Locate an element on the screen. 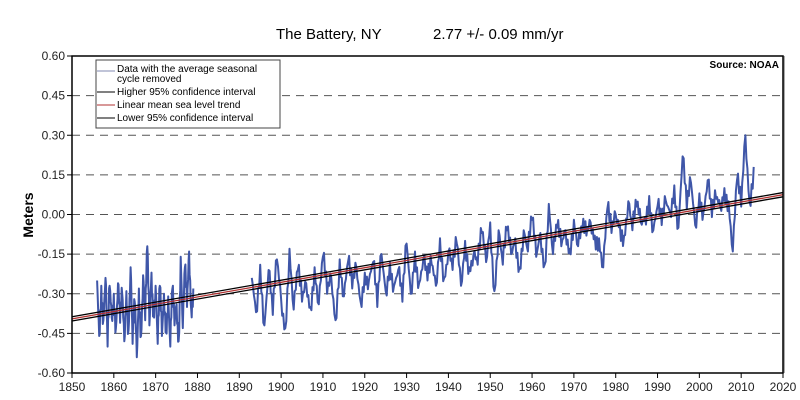  x-tick-label: 2010 is located at coordinates (741, 387).